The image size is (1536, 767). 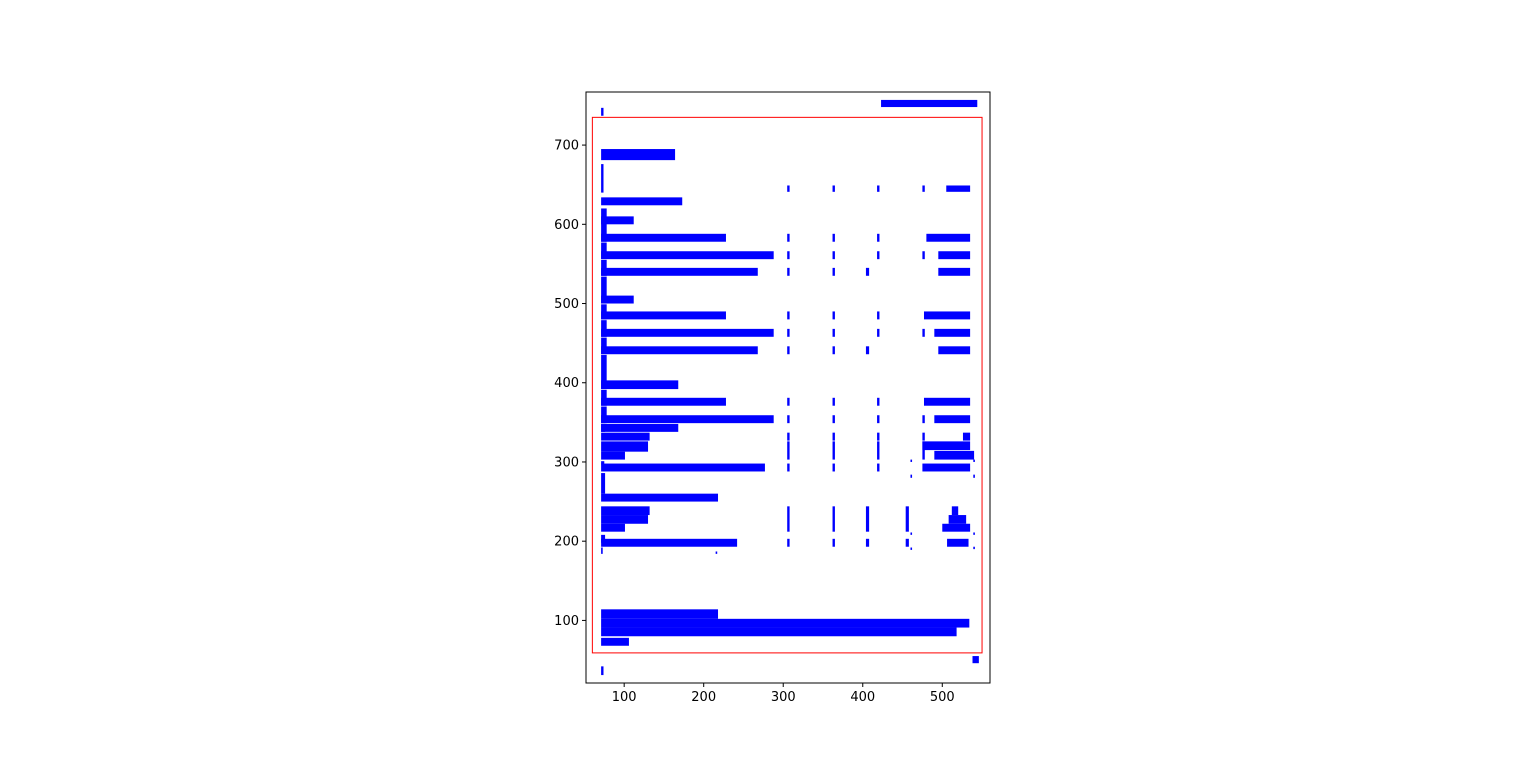 What do you see at coordinates (783, 697) in the screenshot?
I see `x-tick-label: 300` at bounding box center [783, 697].